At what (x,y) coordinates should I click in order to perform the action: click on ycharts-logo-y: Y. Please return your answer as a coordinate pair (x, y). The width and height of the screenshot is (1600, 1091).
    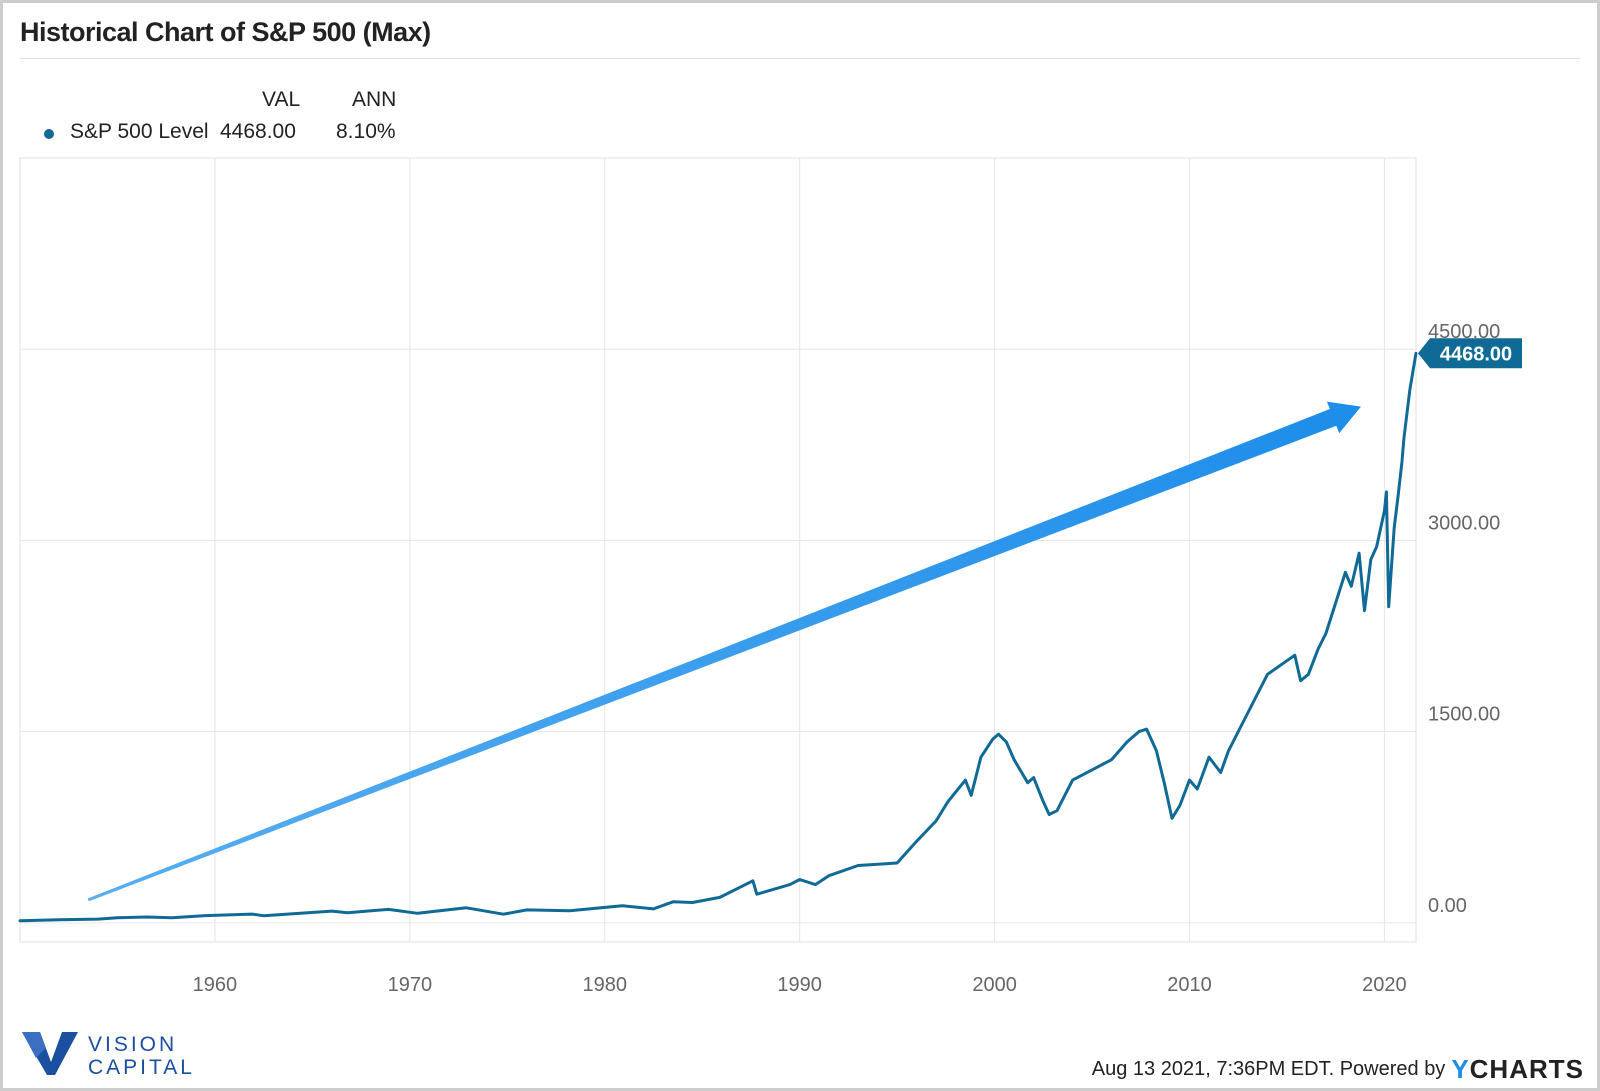
    Looking at the image, I should click on (1460, 1069).